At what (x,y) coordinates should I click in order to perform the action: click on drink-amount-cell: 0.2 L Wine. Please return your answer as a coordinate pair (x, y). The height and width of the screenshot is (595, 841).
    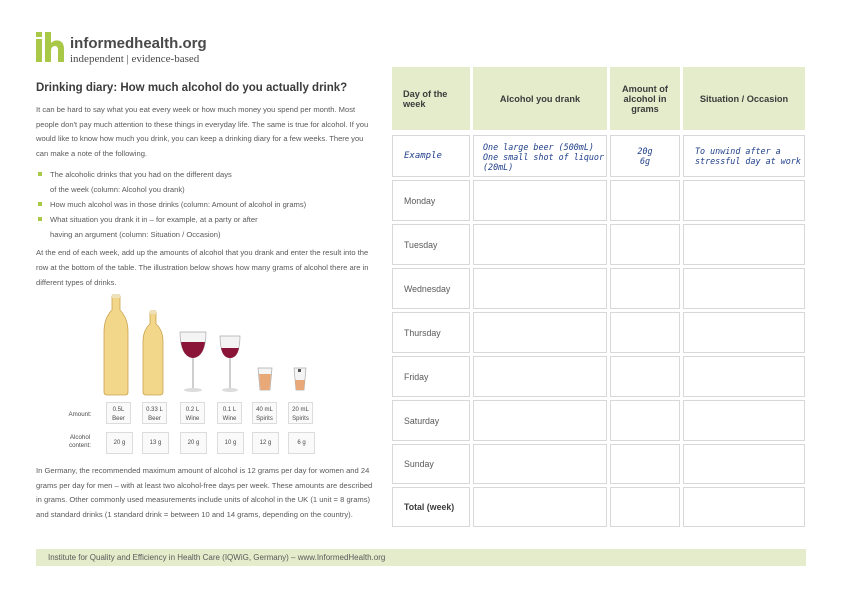
    Looking at the image, I should click on (192, 413).